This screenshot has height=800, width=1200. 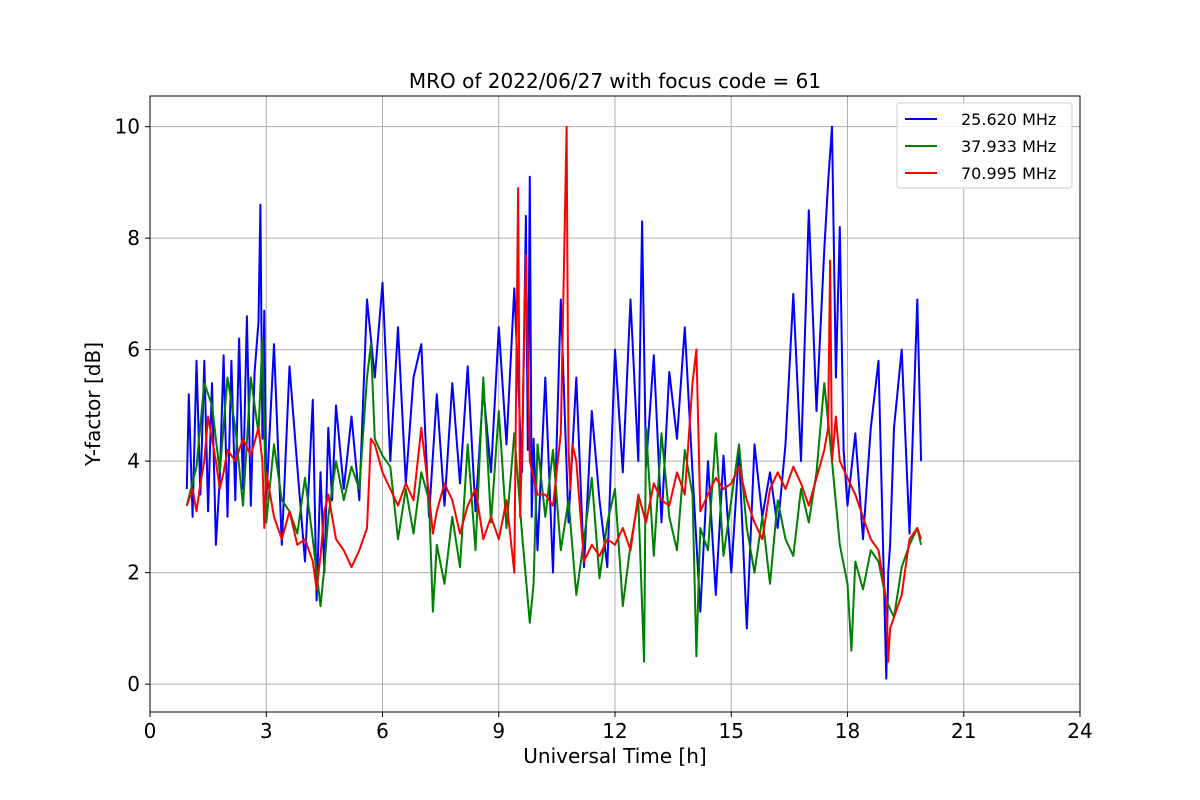 What do you see at coordinates (266, 731) in the screenshot?
I see `x-tick-label: 3` at bounding box center [266, 731].